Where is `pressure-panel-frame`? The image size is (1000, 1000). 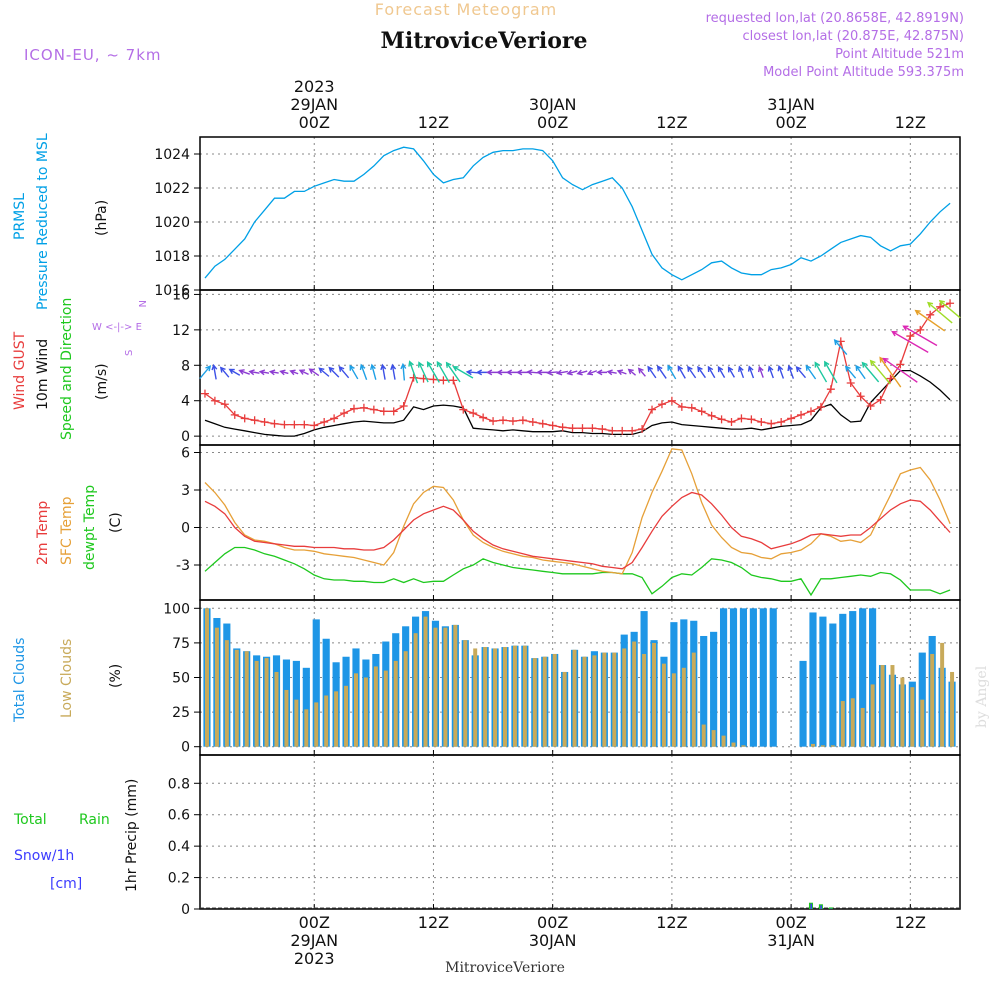 pressure-panel-frame is located at coordinates (580, 213).